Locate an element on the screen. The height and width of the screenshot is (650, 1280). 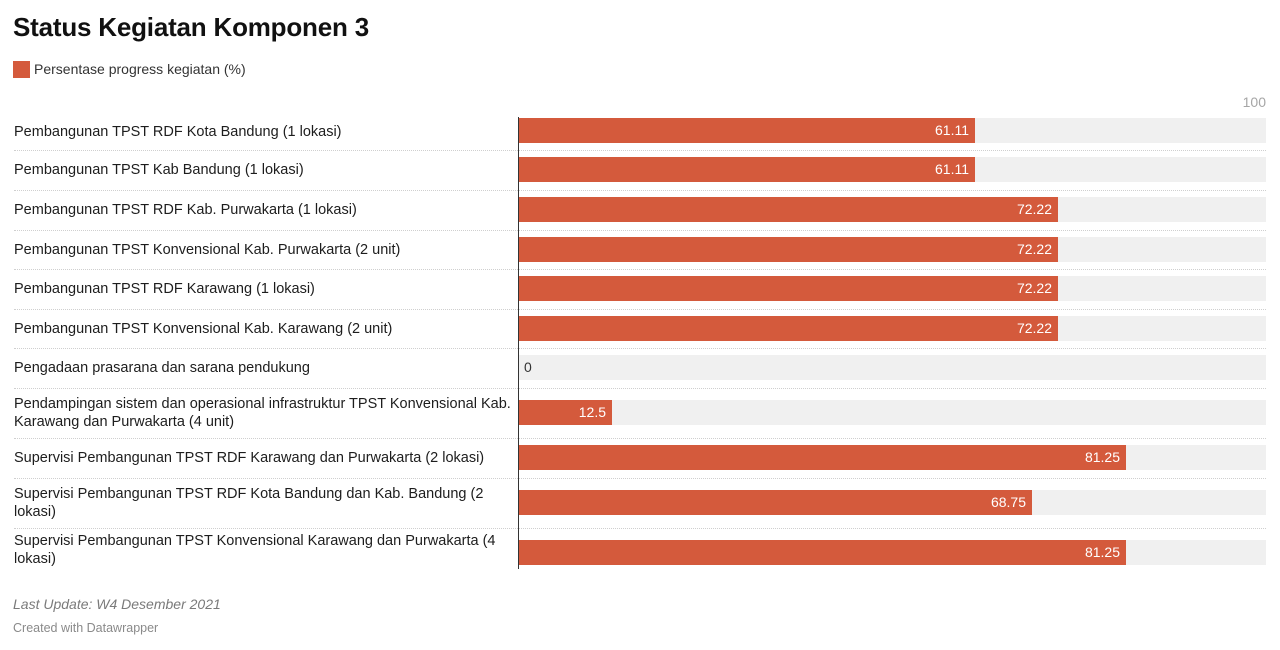
legend-swatch is located at coordinates (21, 69).